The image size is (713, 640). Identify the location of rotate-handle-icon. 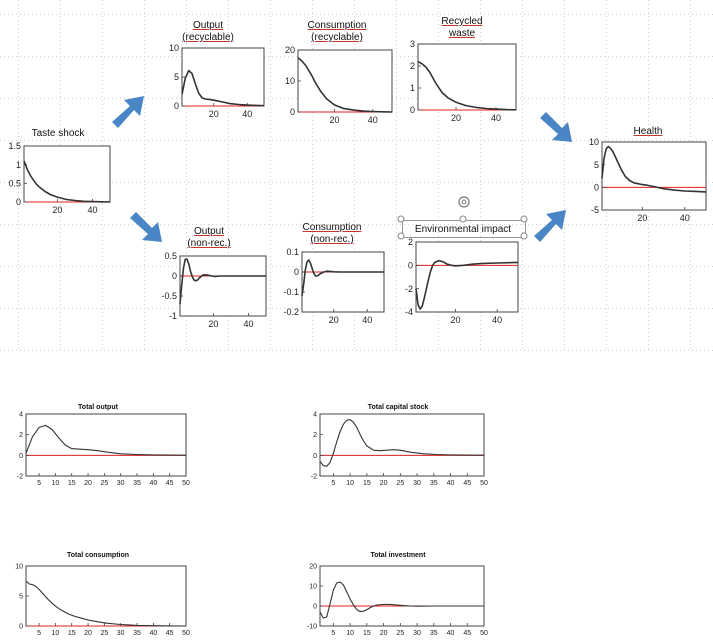
(464, 202).